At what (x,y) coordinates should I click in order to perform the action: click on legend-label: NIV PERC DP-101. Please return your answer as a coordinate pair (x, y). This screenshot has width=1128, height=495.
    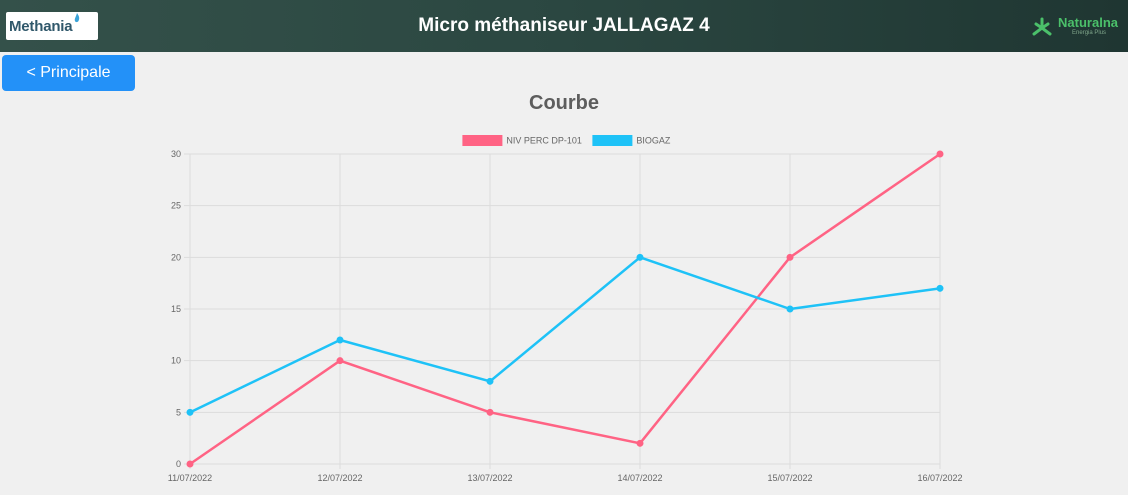
    Looking at the image, I should click on (544, 141).